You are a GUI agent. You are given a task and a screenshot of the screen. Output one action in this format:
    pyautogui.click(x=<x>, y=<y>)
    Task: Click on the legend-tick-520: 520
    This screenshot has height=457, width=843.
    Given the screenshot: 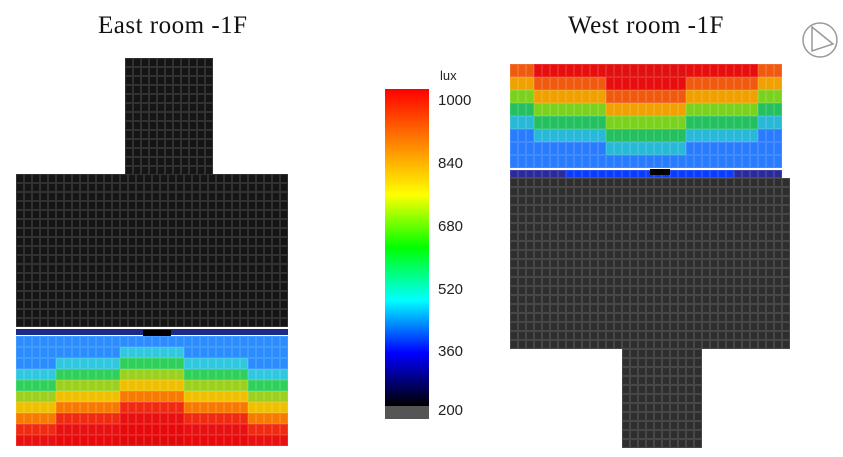 What is the action you would take?
    pyautogui.click(x=451, y=289)
    